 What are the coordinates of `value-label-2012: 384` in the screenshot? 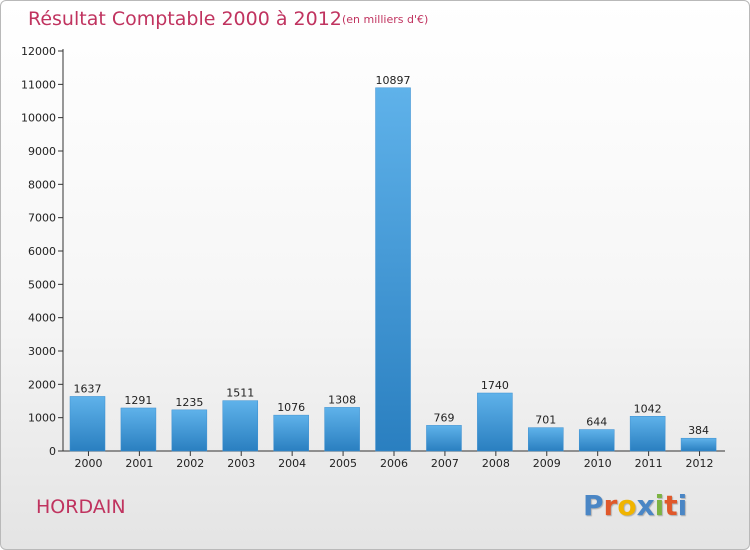 It's located at (698, 430).